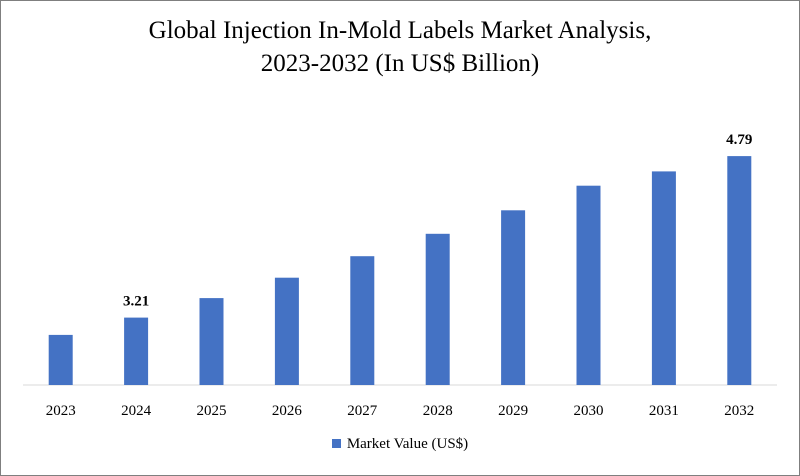  I want to click on x-tick-label-2026: 2026, so click(287, 411).